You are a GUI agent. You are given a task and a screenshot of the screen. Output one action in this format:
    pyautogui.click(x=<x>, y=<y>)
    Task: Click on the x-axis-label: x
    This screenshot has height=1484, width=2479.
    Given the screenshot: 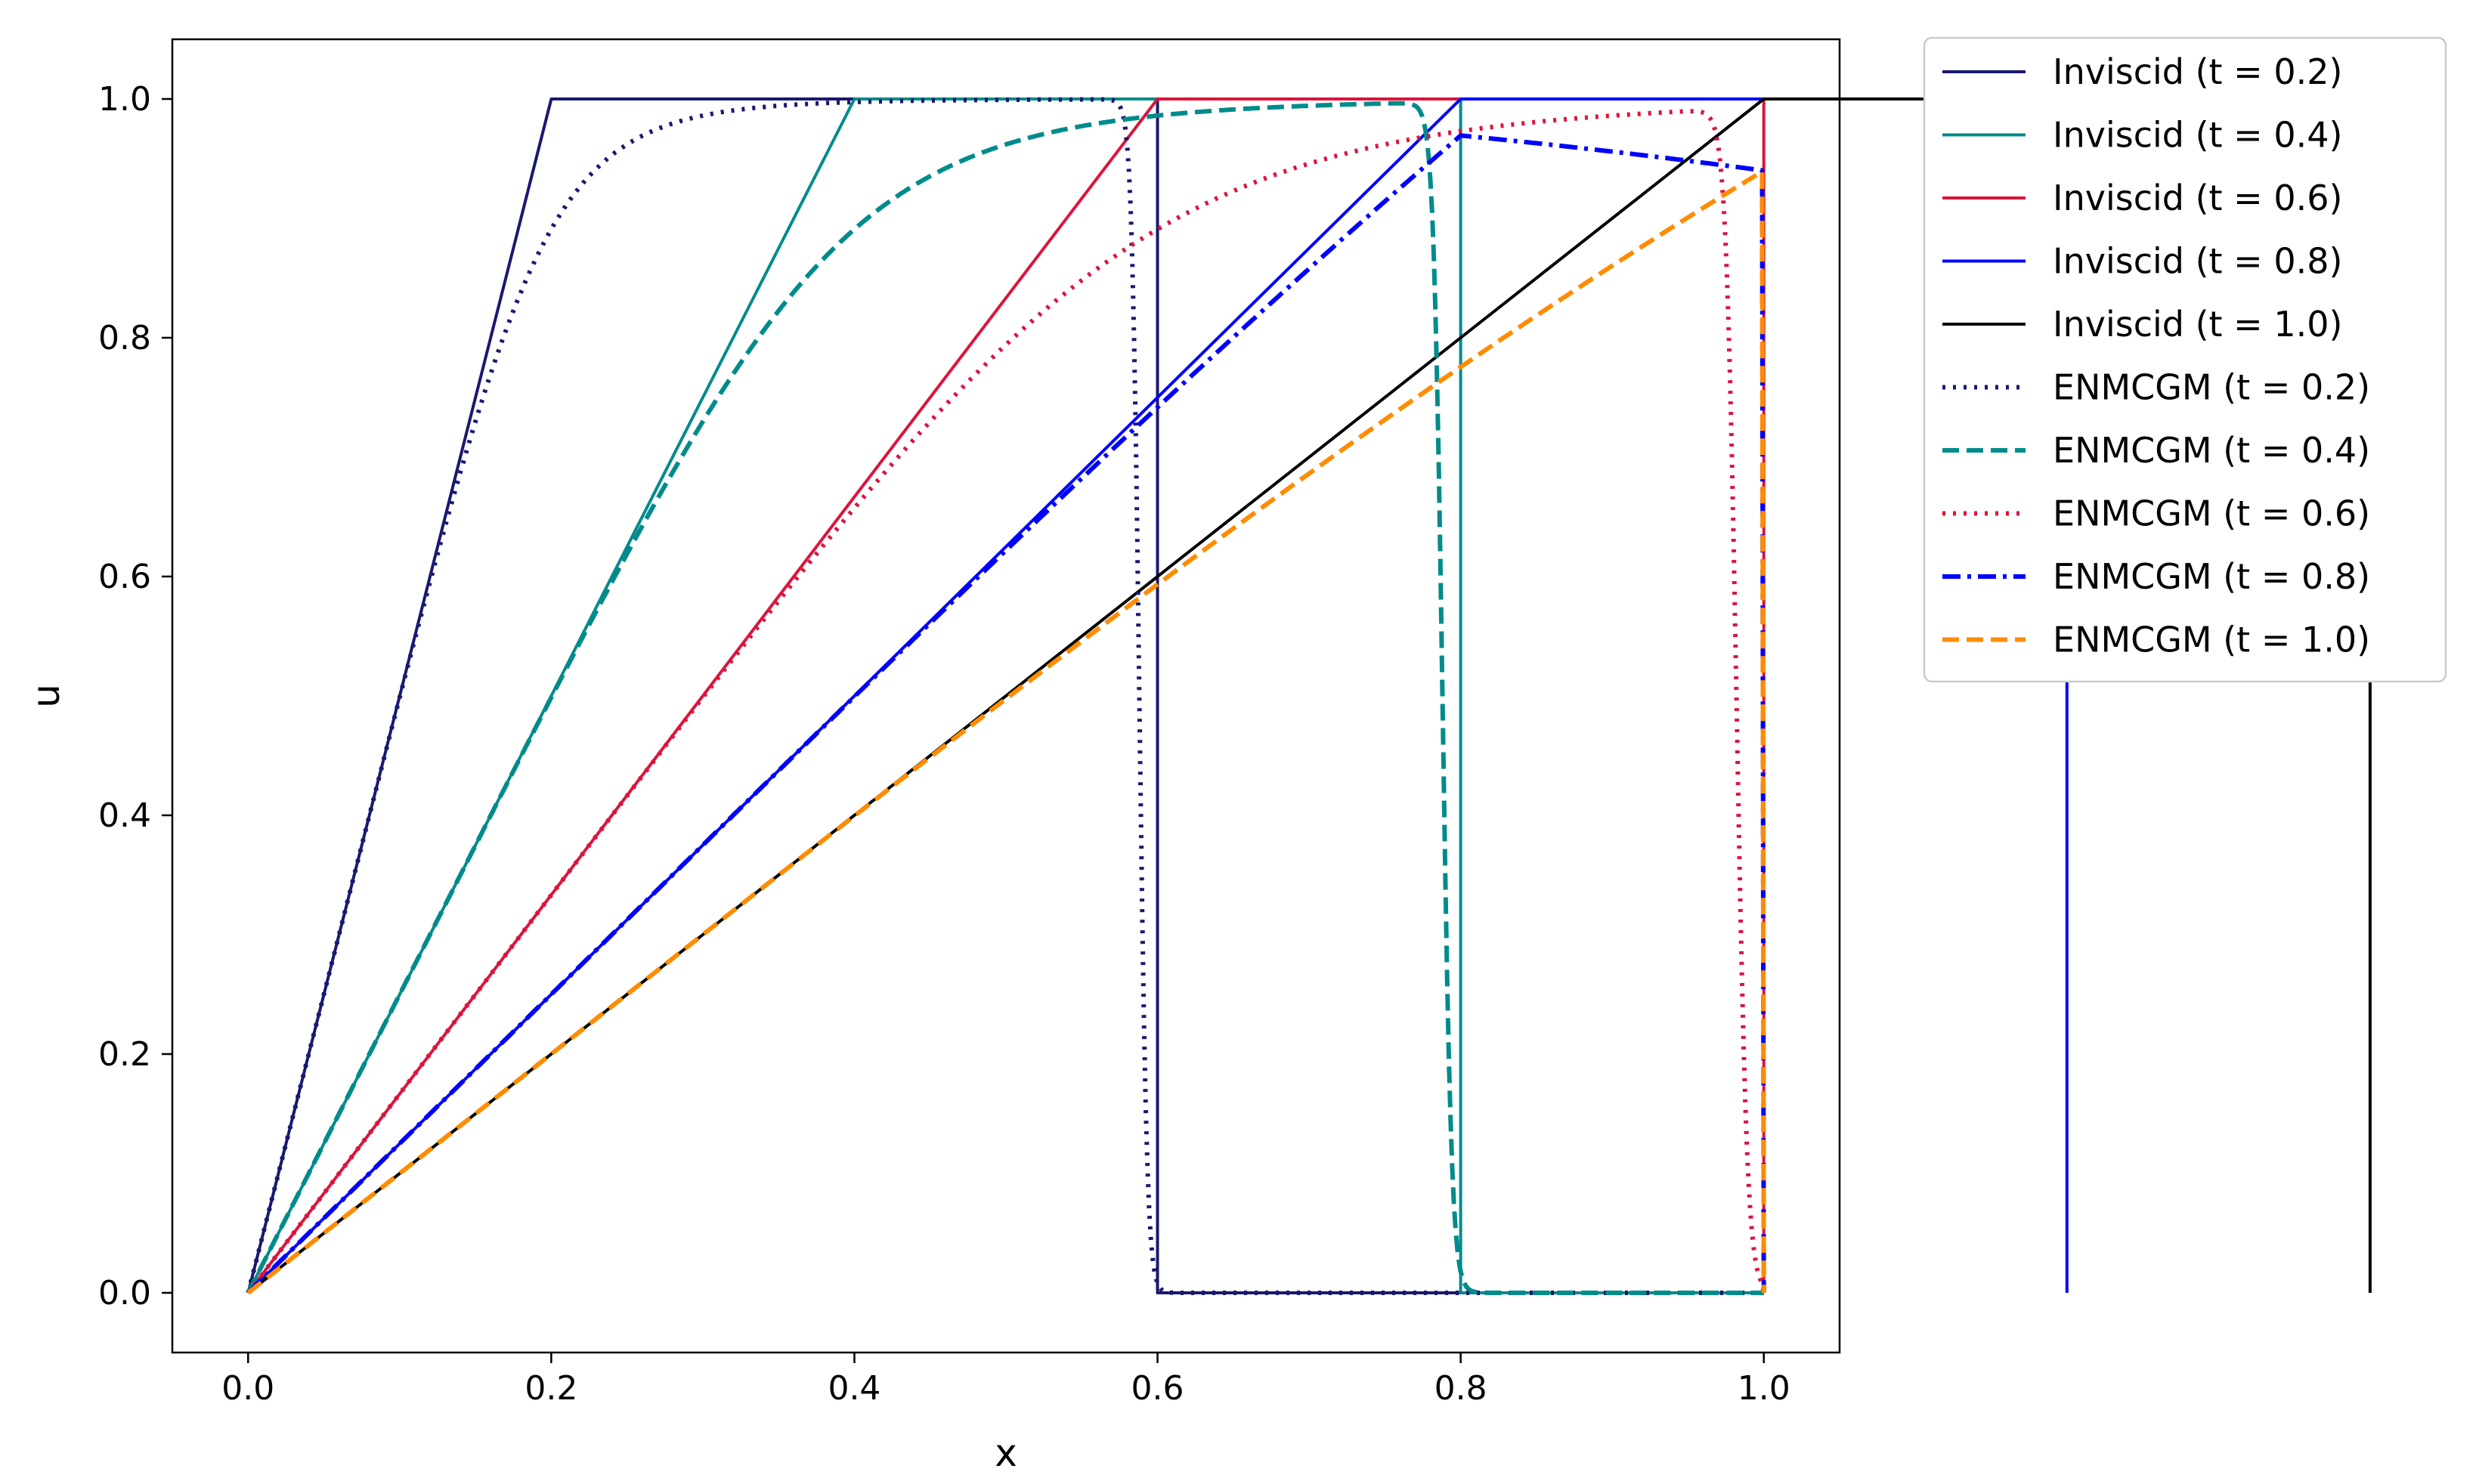 What is the action you would take?
    pyautogui.click(x=1006, y=1453)
    